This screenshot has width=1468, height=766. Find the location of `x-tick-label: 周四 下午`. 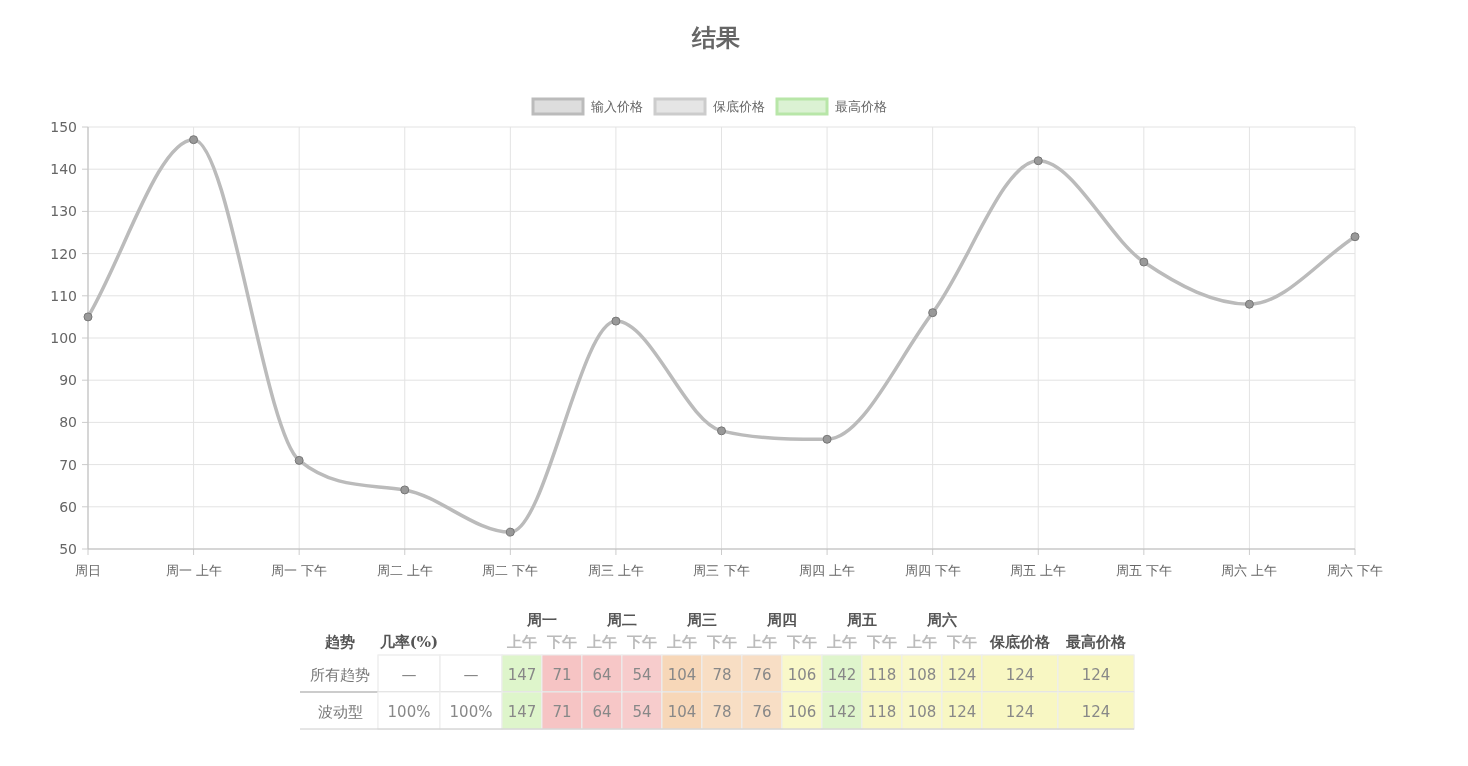

x-tick-label: 周四 下午 is located at coordinates (932, 570).